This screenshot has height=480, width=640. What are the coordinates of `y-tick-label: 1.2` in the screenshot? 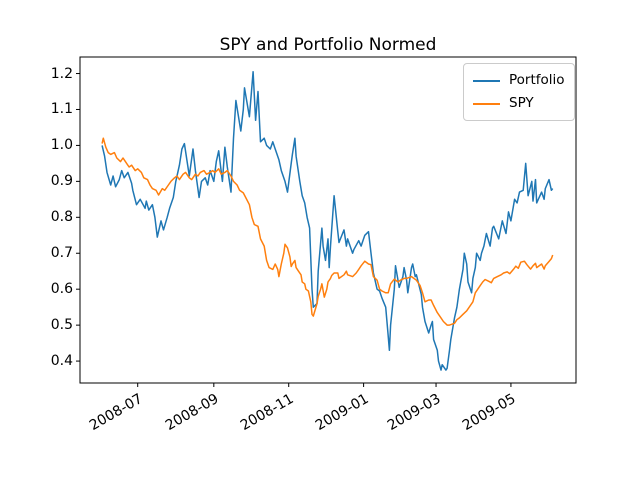 It's located at (61, 73).